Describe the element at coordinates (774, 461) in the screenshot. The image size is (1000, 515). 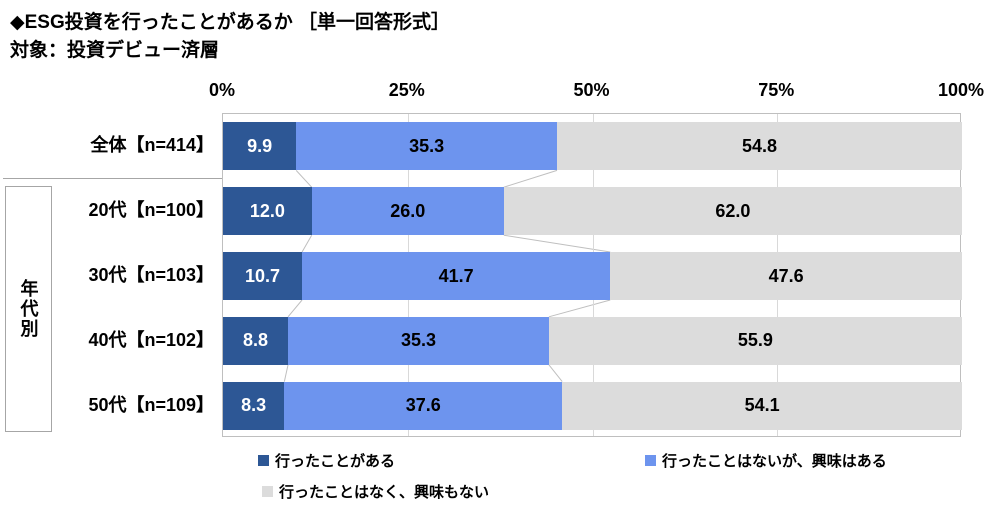
I see `legend-label: 行ったことはないが、興味はある` at that location.